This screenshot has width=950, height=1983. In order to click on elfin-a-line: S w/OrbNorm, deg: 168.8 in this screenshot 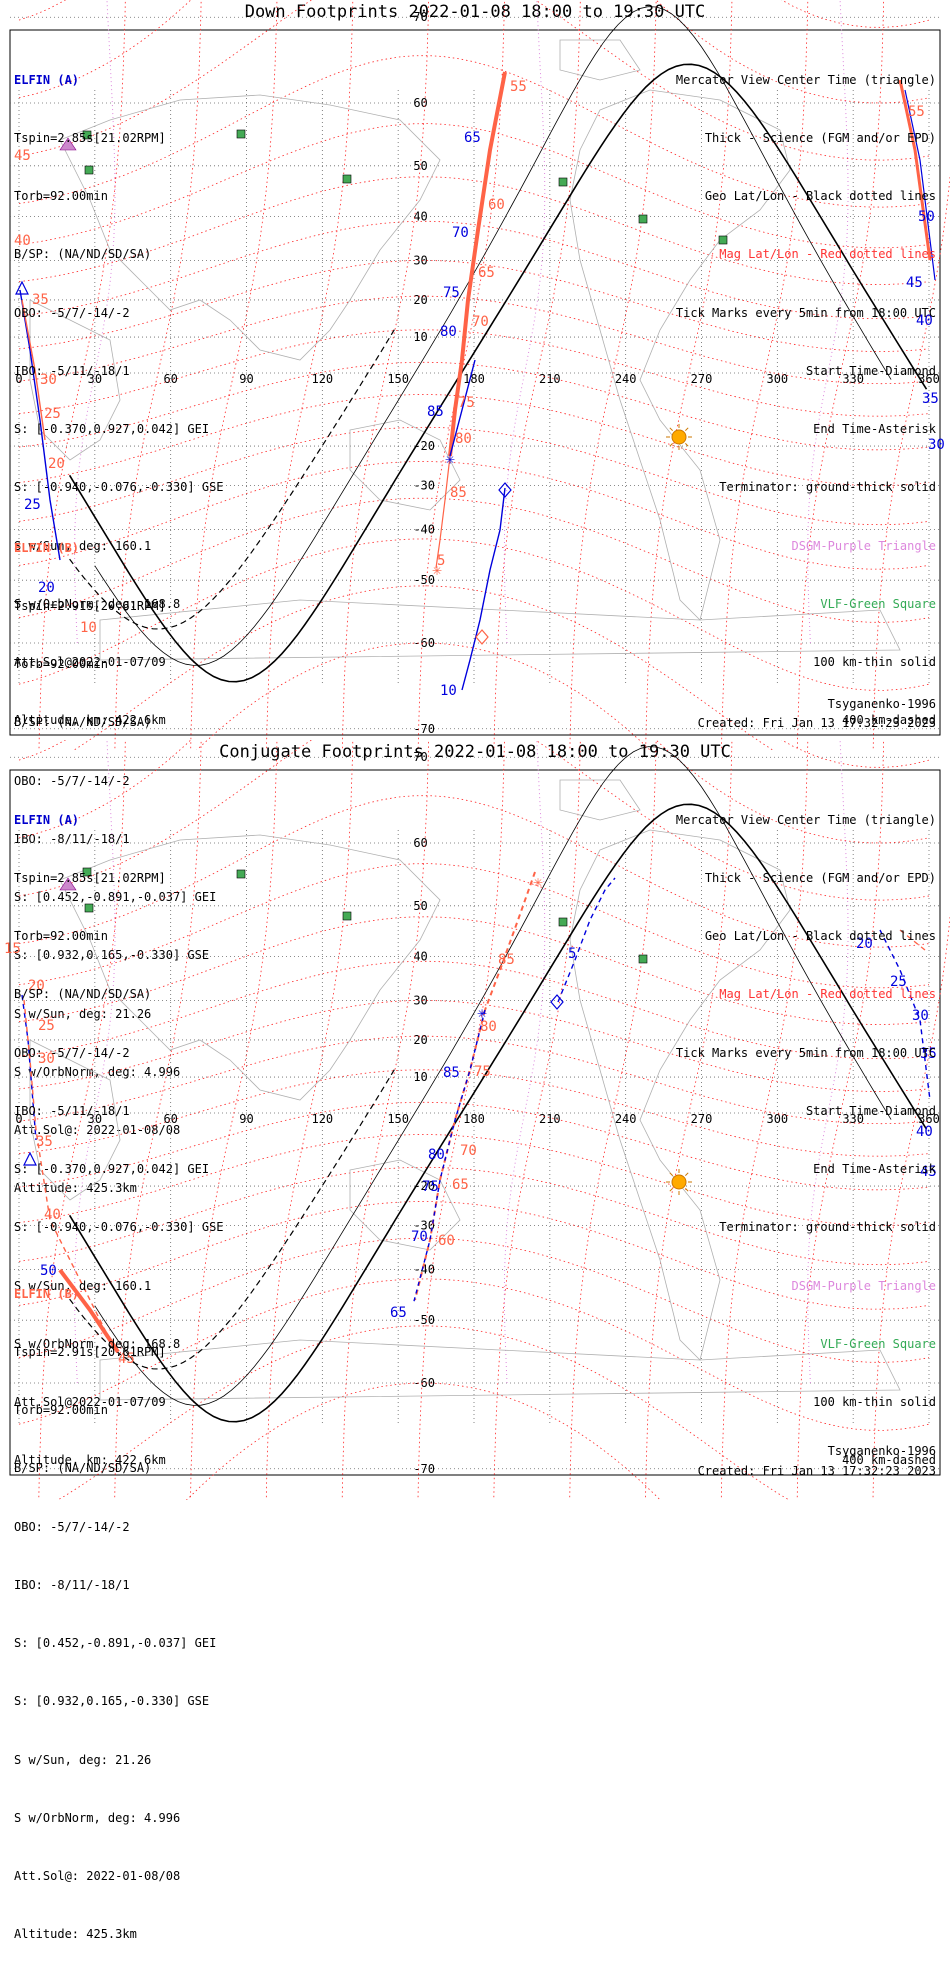, I will do `click(97, 1343)`.